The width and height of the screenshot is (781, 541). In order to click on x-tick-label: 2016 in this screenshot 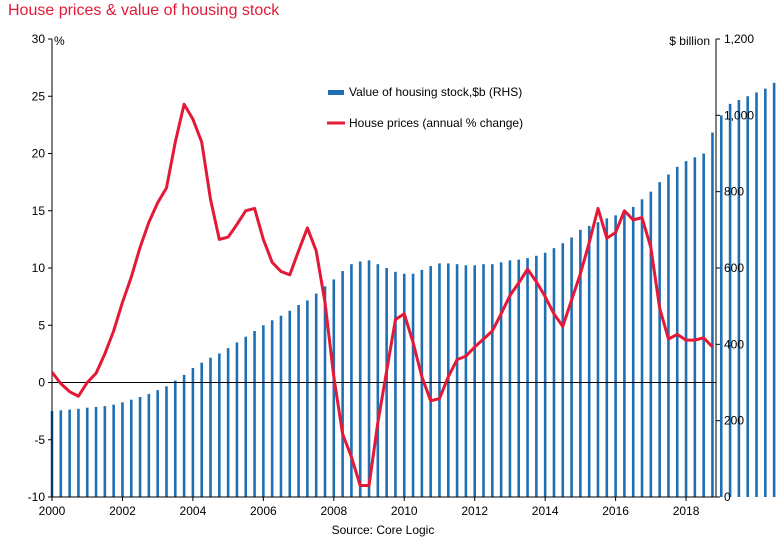, I will do `click(615, 511)`.